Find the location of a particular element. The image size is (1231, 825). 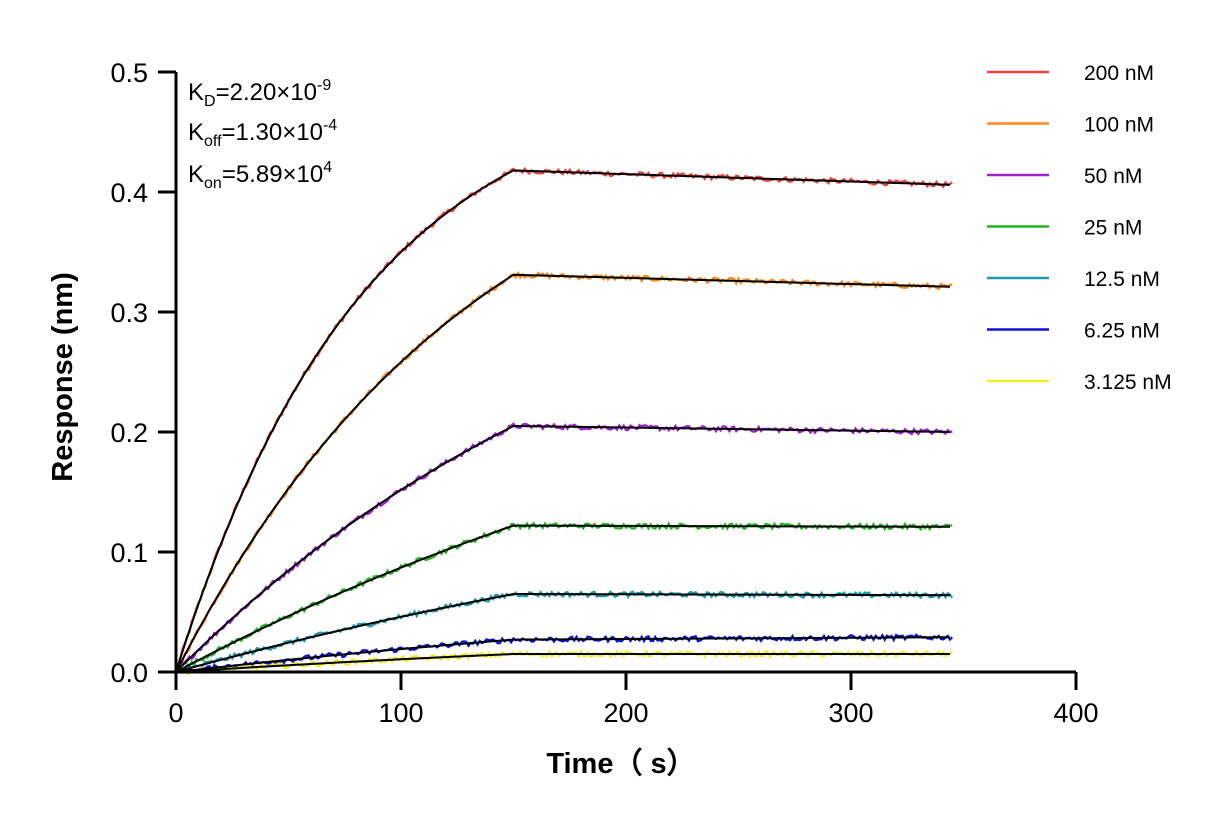

x-tick-label: 0 is located at coordinates (175, 713).